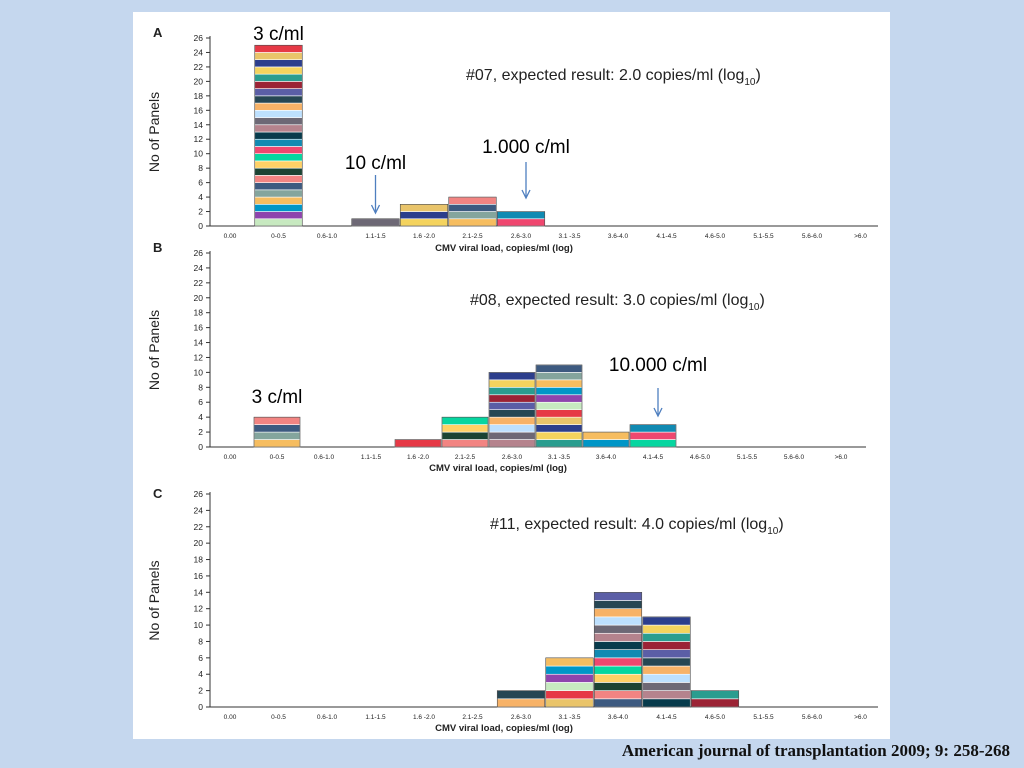 The height and width of the screenshot is (768, 1024). What do you see at coordinates (200, 387) in the screenshot?
I see `y-tick-label: 8` at bounding box center [200, 387].